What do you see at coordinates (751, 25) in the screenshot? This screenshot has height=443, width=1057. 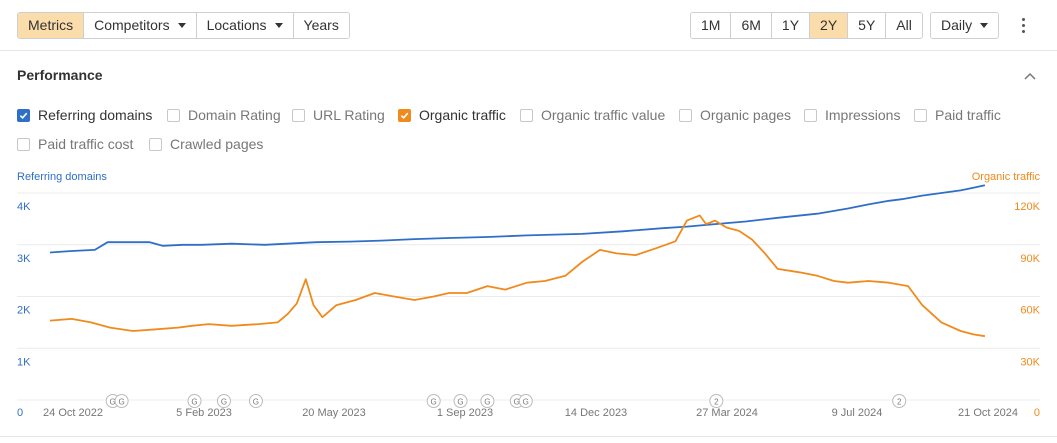 I see `range-6m: 6M` at bounding box center [751, 25].